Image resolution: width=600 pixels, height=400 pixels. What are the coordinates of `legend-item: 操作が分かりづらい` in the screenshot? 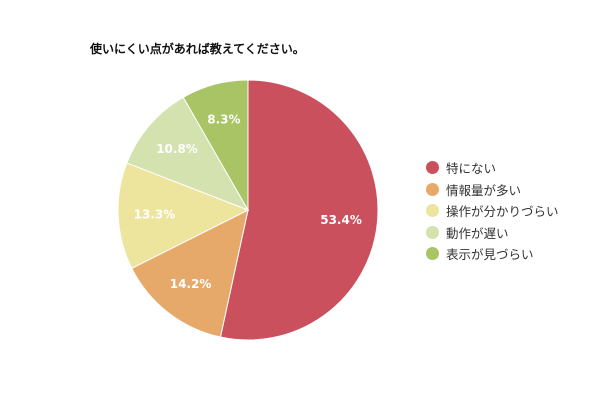 It's located at (492, 211).